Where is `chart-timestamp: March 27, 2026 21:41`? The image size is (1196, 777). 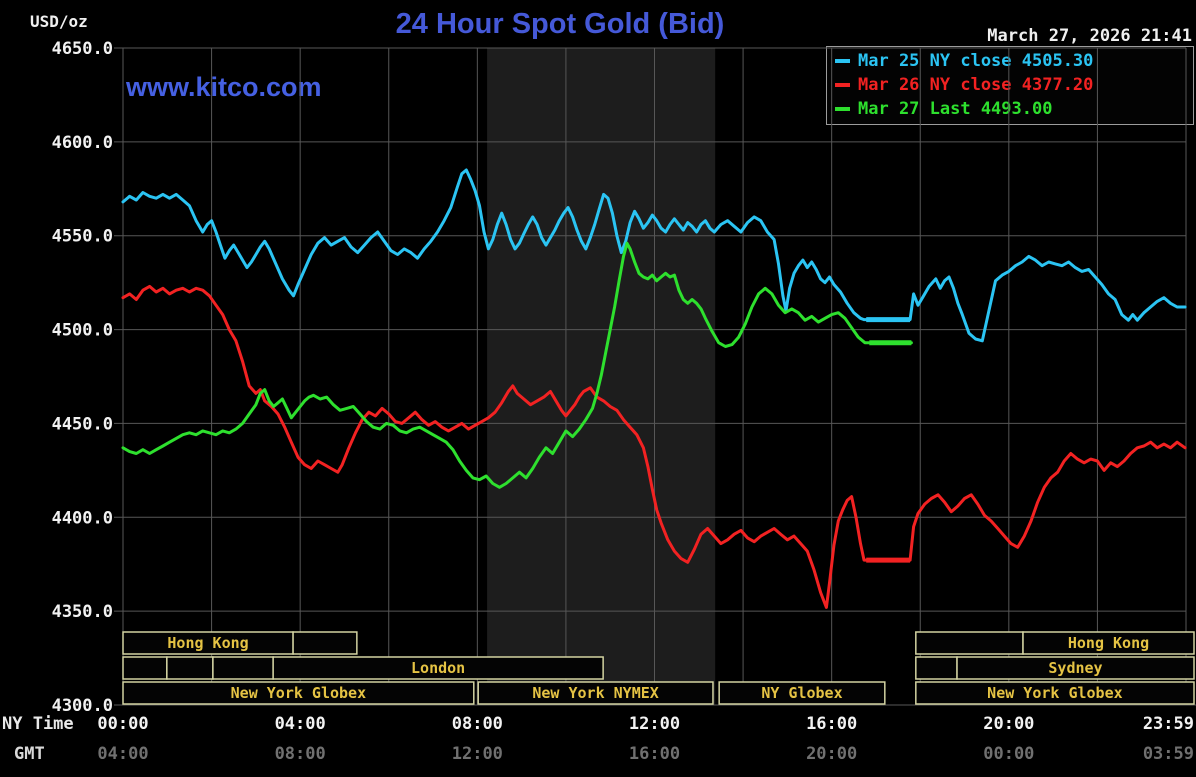
chart-timestamp: March 27, 2026 21:41 is located at coordinates (1089, 36).